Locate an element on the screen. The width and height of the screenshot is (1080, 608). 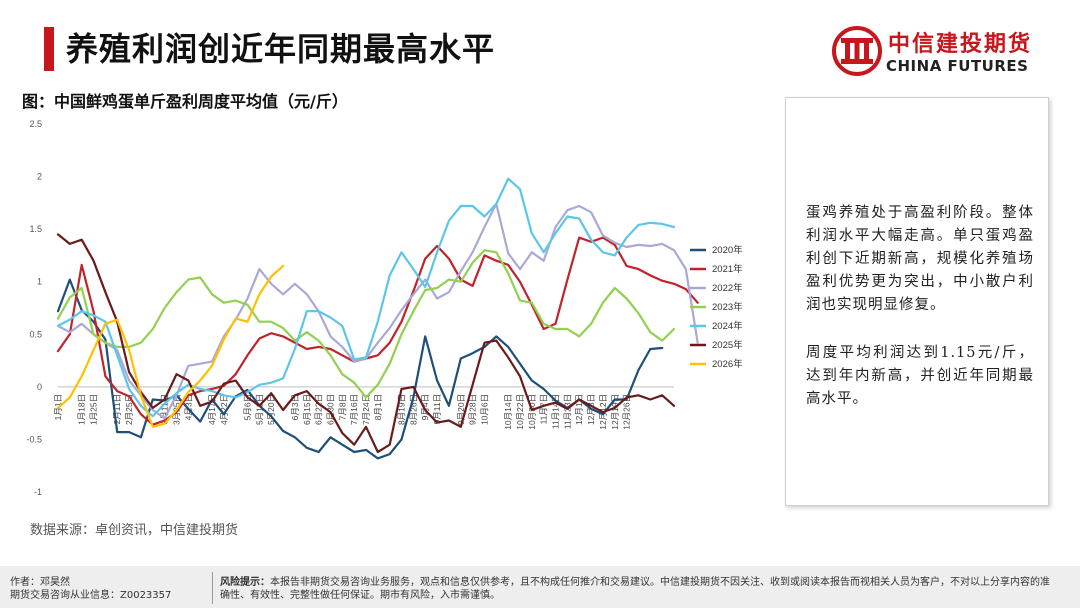
x-tick-label: 8月1日 is located at coordinates (378, 407).